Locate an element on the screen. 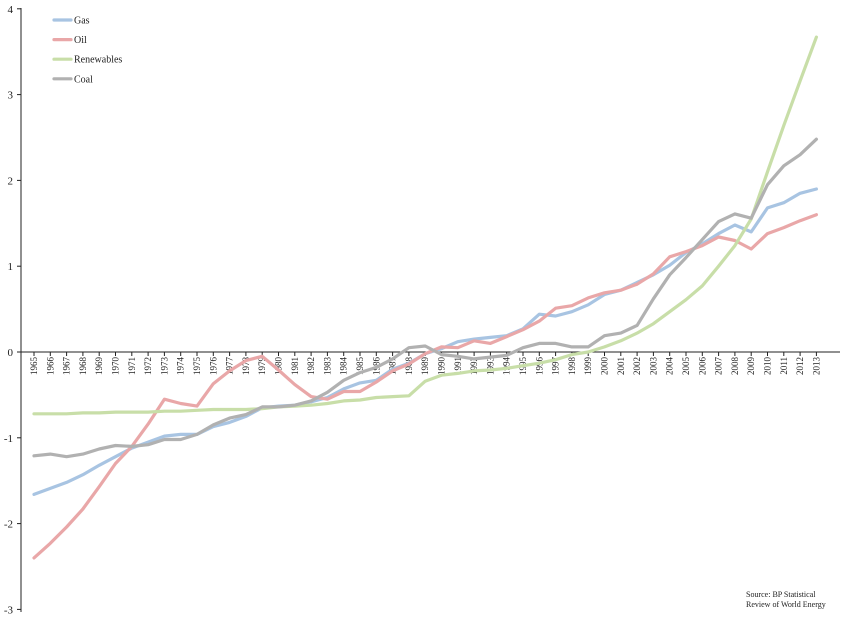 The width and height of the screenshot is (846, 620). source-line-2: Review of World Energy is located at coordinates (786, 604).